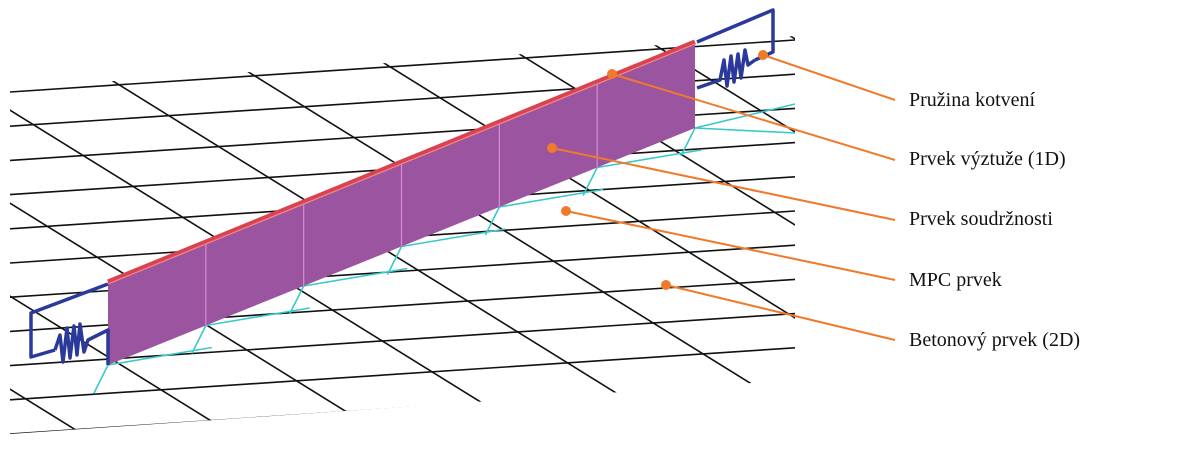 This screenshot has height=449, width=1177. Describe the element at coordinates (981, 219) in the screenshot. I see `label-bond-element: Prvek soudržnosti` at that location.